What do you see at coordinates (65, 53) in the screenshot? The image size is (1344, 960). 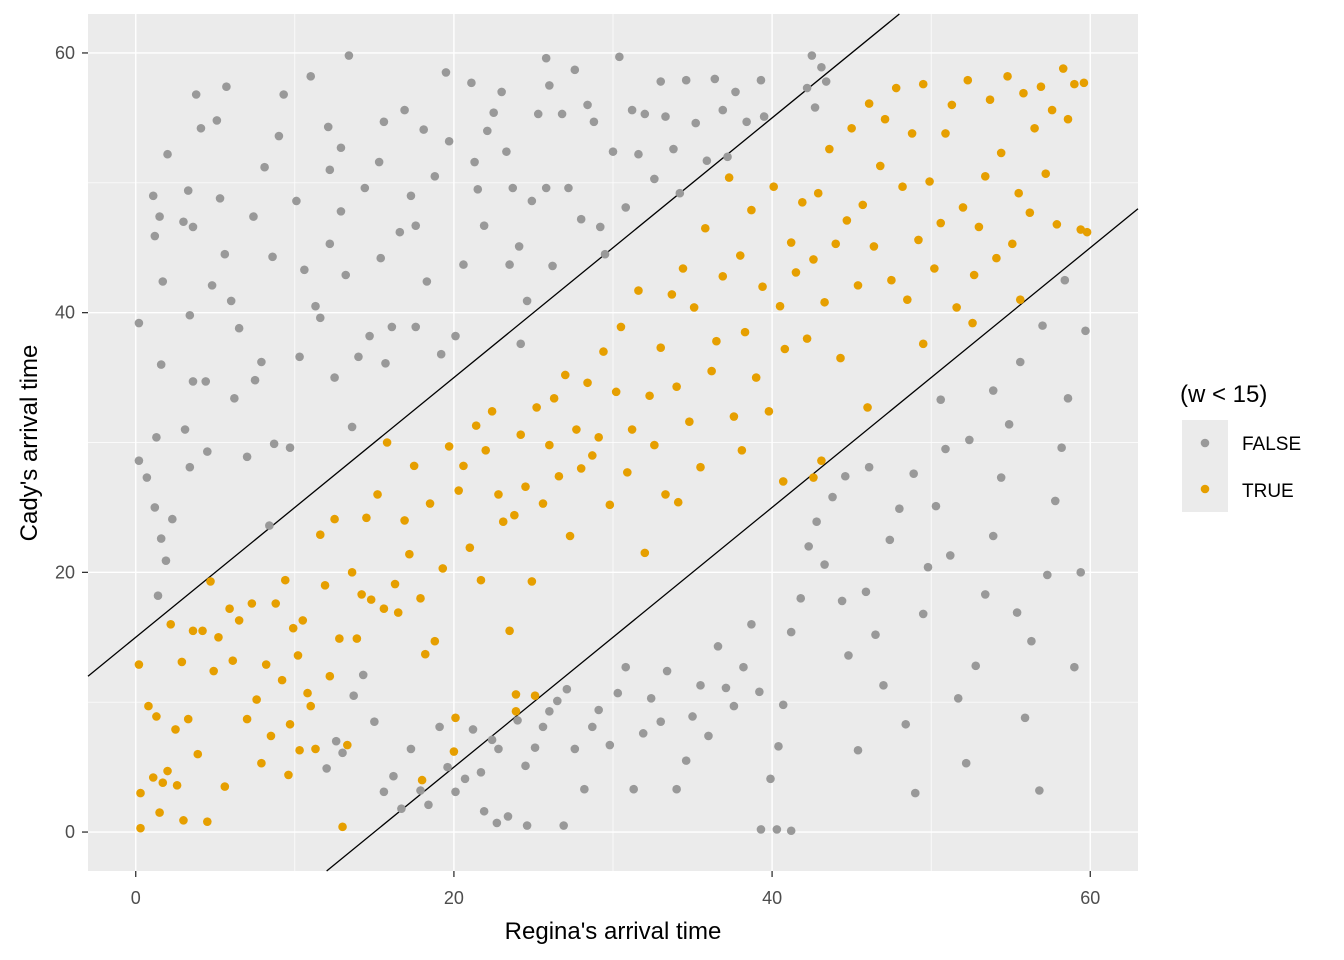 I see `y-tick-label: 60` at bounding box center [65, 53].